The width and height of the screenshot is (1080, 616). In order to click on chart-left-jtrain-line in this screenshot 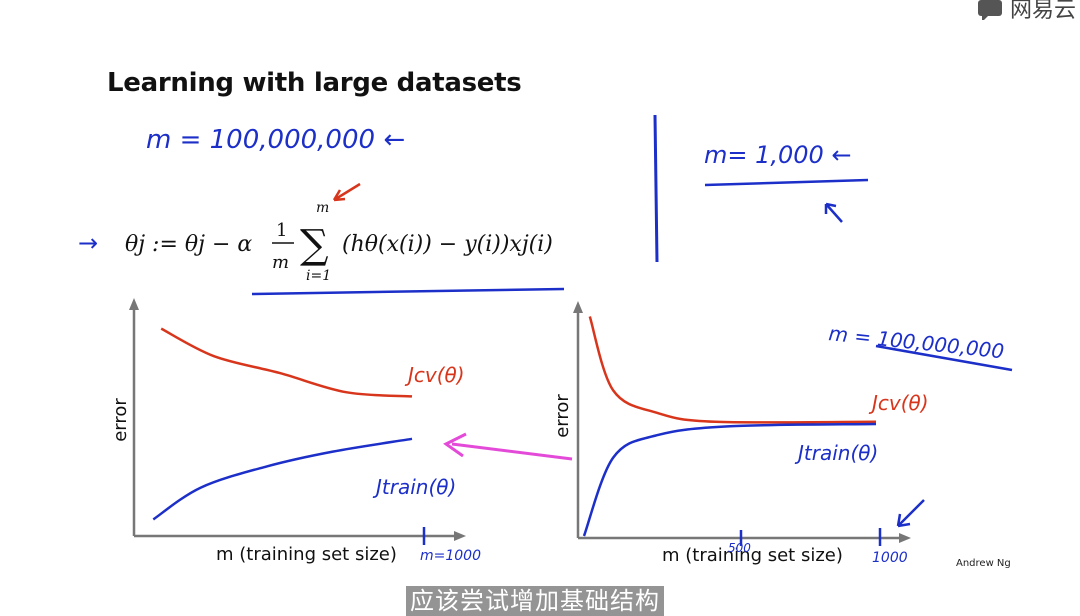, I will do `click(282, 479)`.